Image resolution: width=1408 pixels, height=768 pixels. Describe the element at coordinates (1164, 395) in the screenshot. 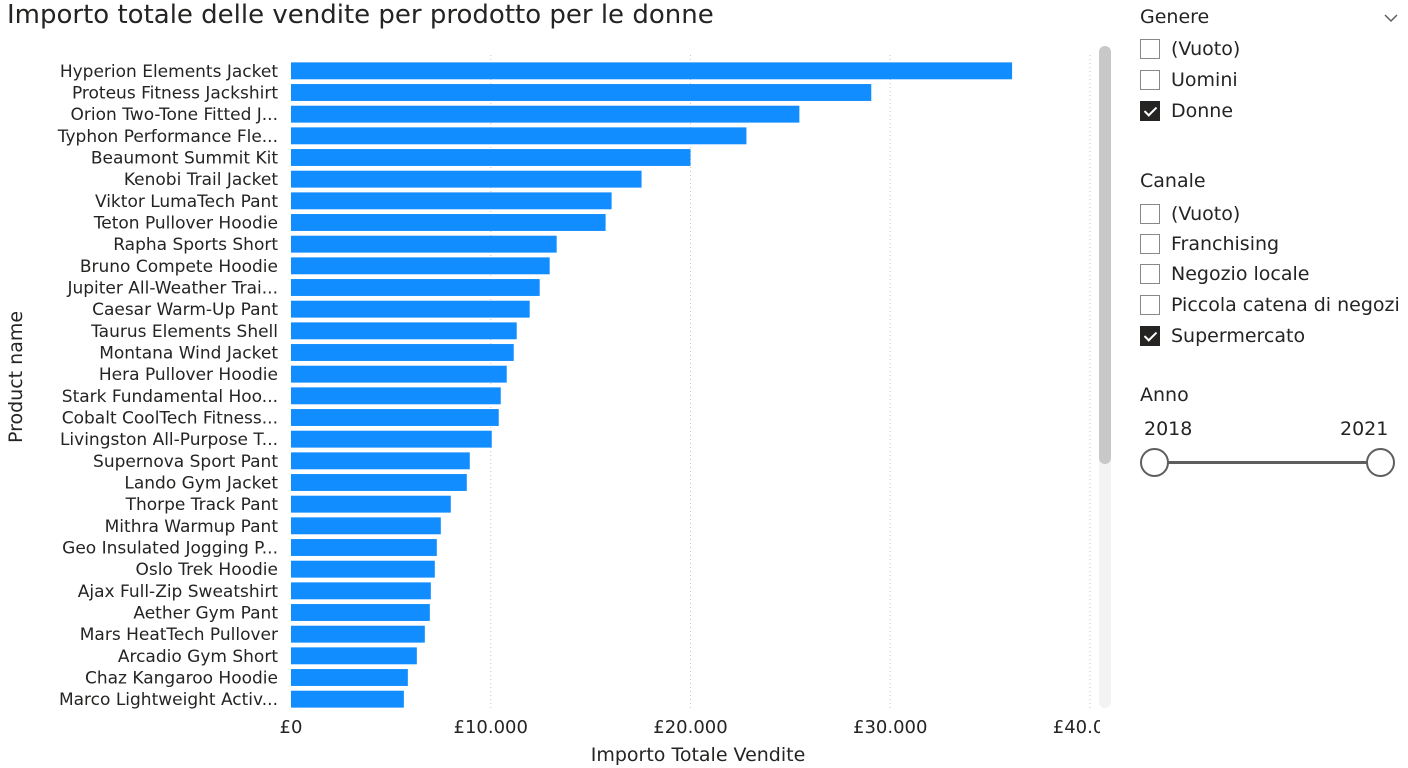

I see `slicer-anno-title: Anno` at that location.